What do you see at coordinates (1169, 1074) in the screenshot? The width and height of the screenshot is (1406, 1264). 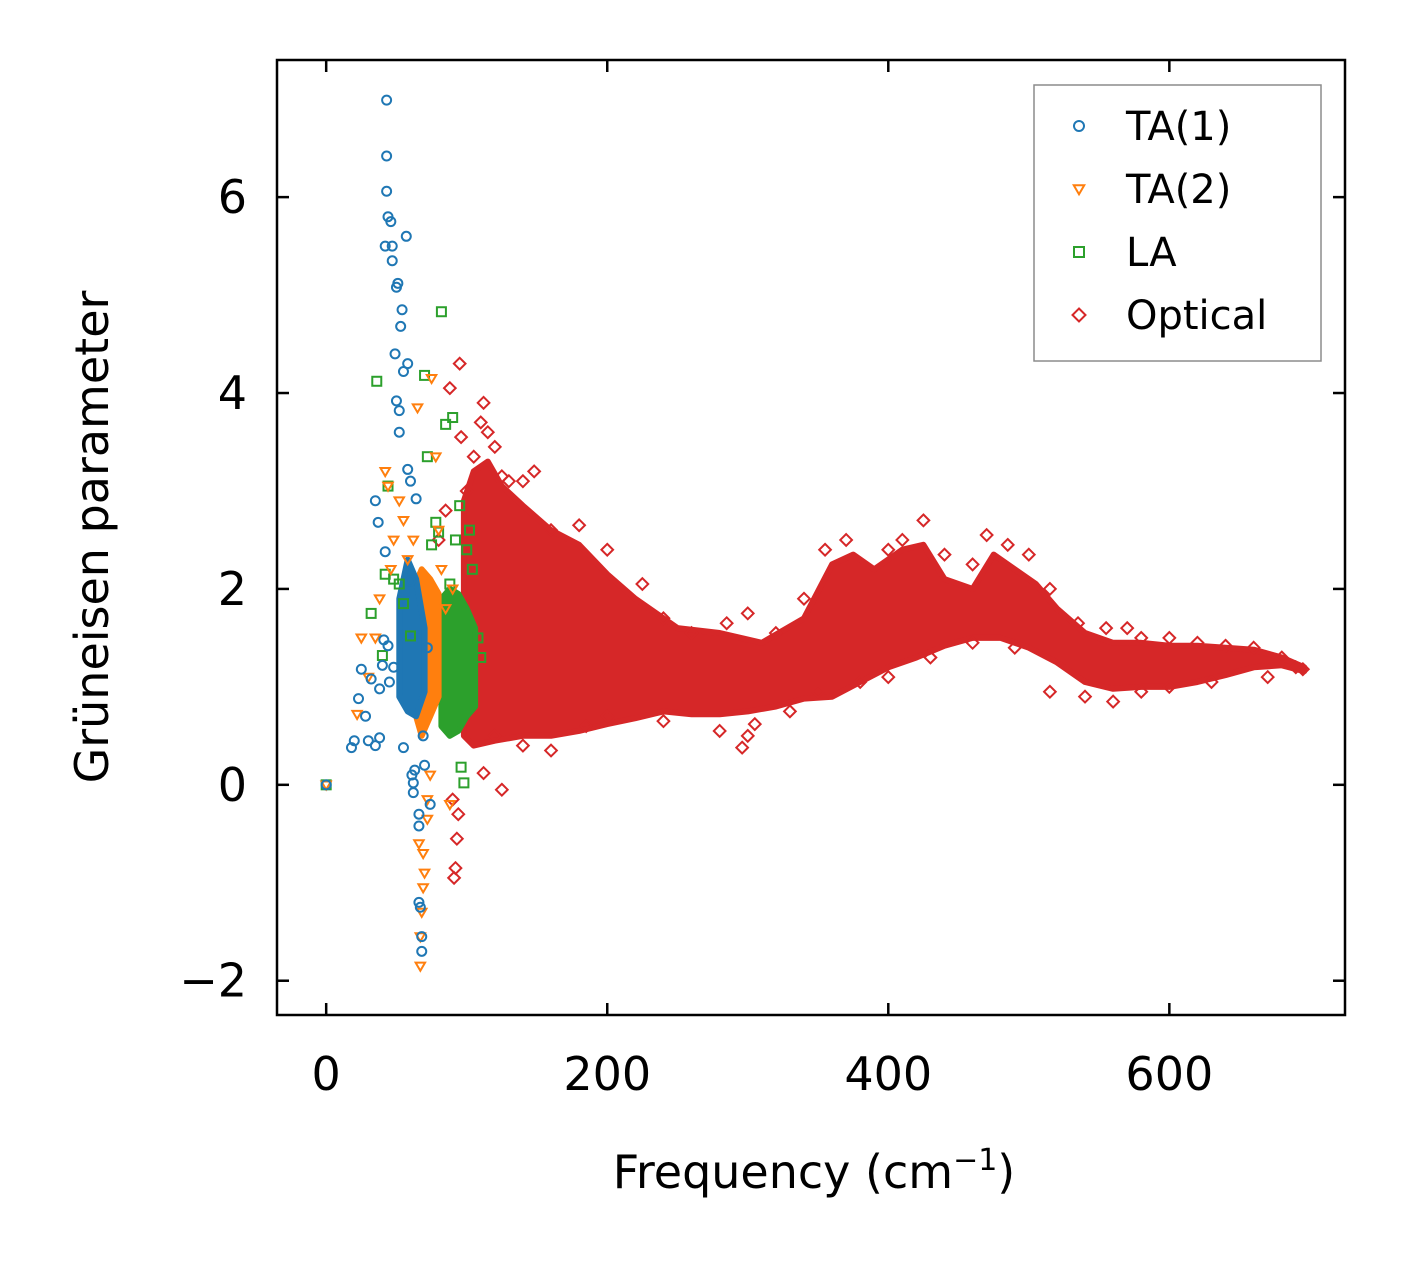 I see `x-tick-label: 600` at bounding box center [1169, 1074].